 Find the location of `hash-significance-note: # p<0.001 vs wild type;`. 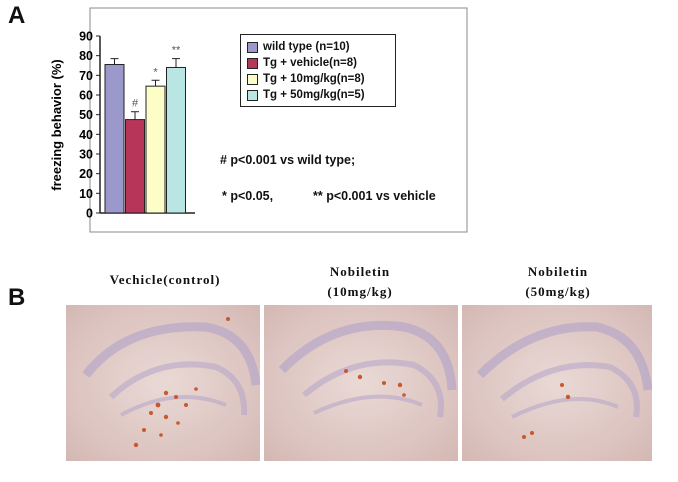

hash-significance-note: # p<0.001 vs wild type; is located at coordinates (288, 160).